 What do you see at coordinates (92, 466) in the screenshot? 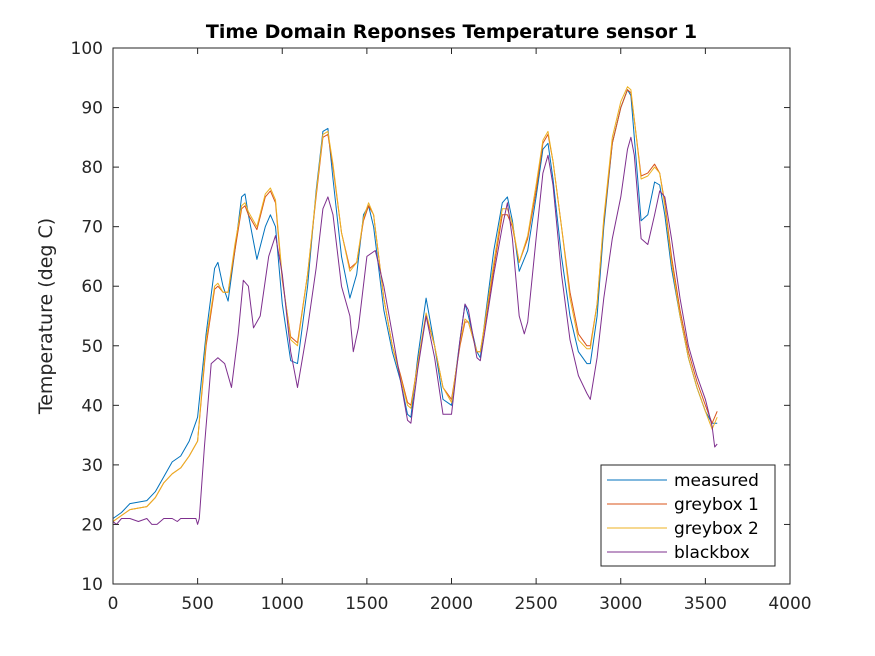
I see `y-tick-label: 30` at bounding box center [92, 466].